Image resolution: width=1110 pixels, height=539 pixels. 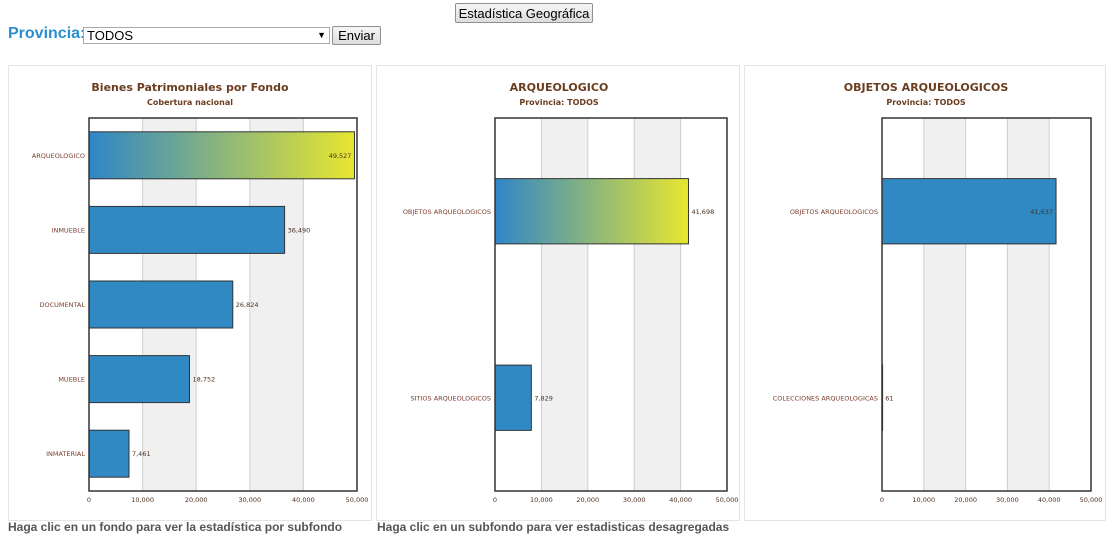 I want to click on value-label: 36,490, so click(x=299, y=230).